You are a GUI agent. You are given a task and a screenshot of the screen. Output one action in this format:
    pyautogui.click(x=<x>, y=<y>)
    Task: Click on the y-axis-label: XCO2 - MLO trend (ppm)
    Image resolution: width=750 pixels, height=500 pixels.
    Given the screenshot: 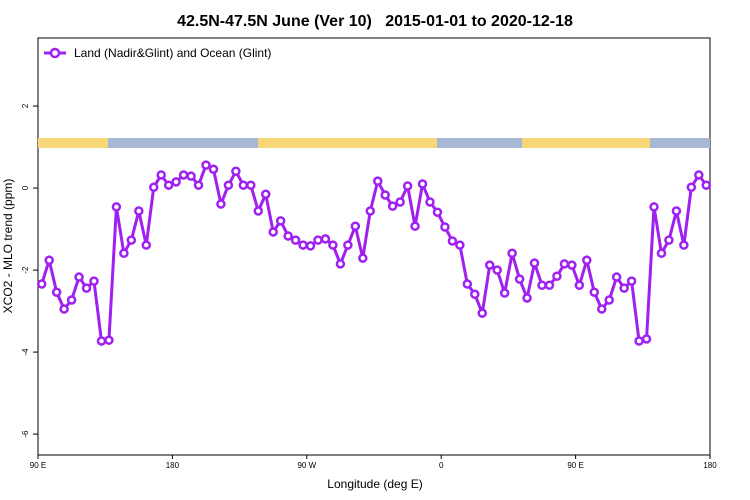 What is the action you would take?
    pyautogui.click(x=8, y=246)
    